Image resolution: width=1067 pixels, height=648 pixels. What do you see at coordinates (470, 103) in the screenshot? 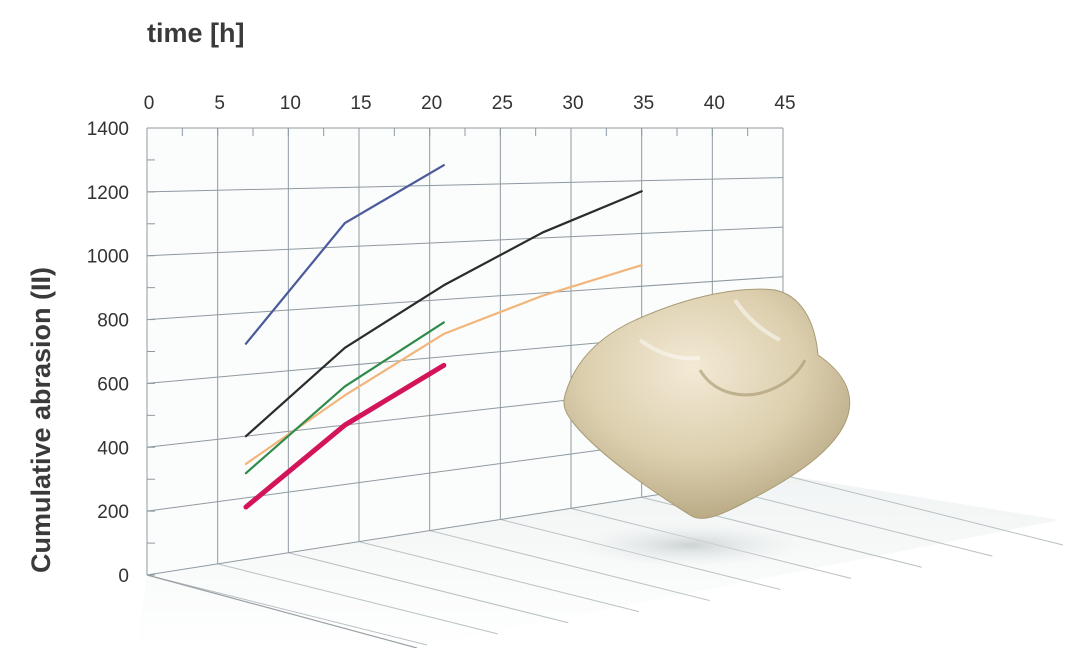
I see `x-axis-ticks: 0 5 10 15 20 25 30 35 40 45` at bounding box center [470, 103].